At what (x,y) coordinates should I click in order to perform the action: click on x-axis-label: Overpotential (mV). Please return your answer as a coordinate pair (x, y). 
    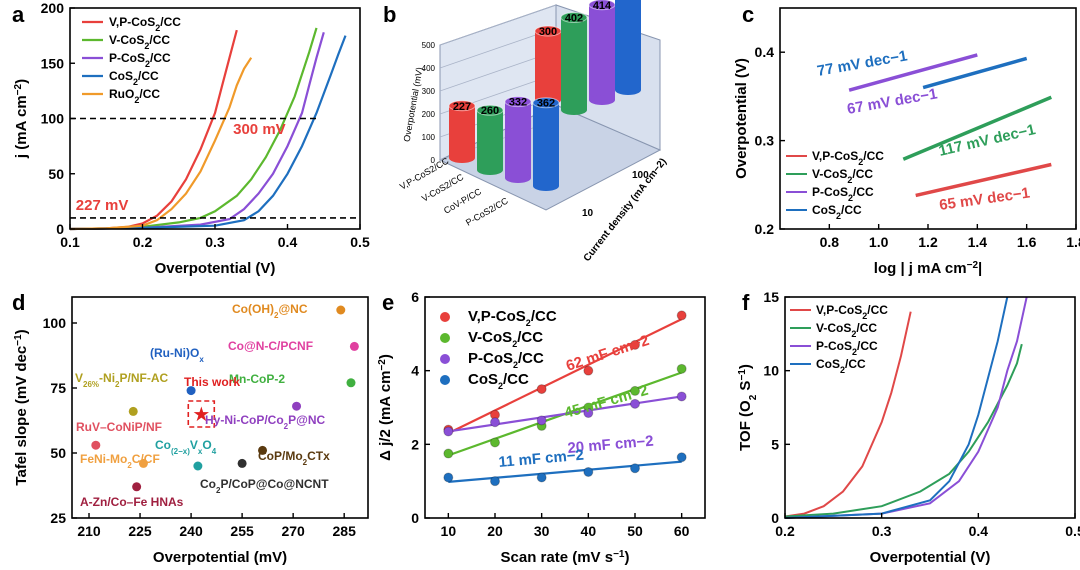
    Looking at the image, I should click on (220, 557).